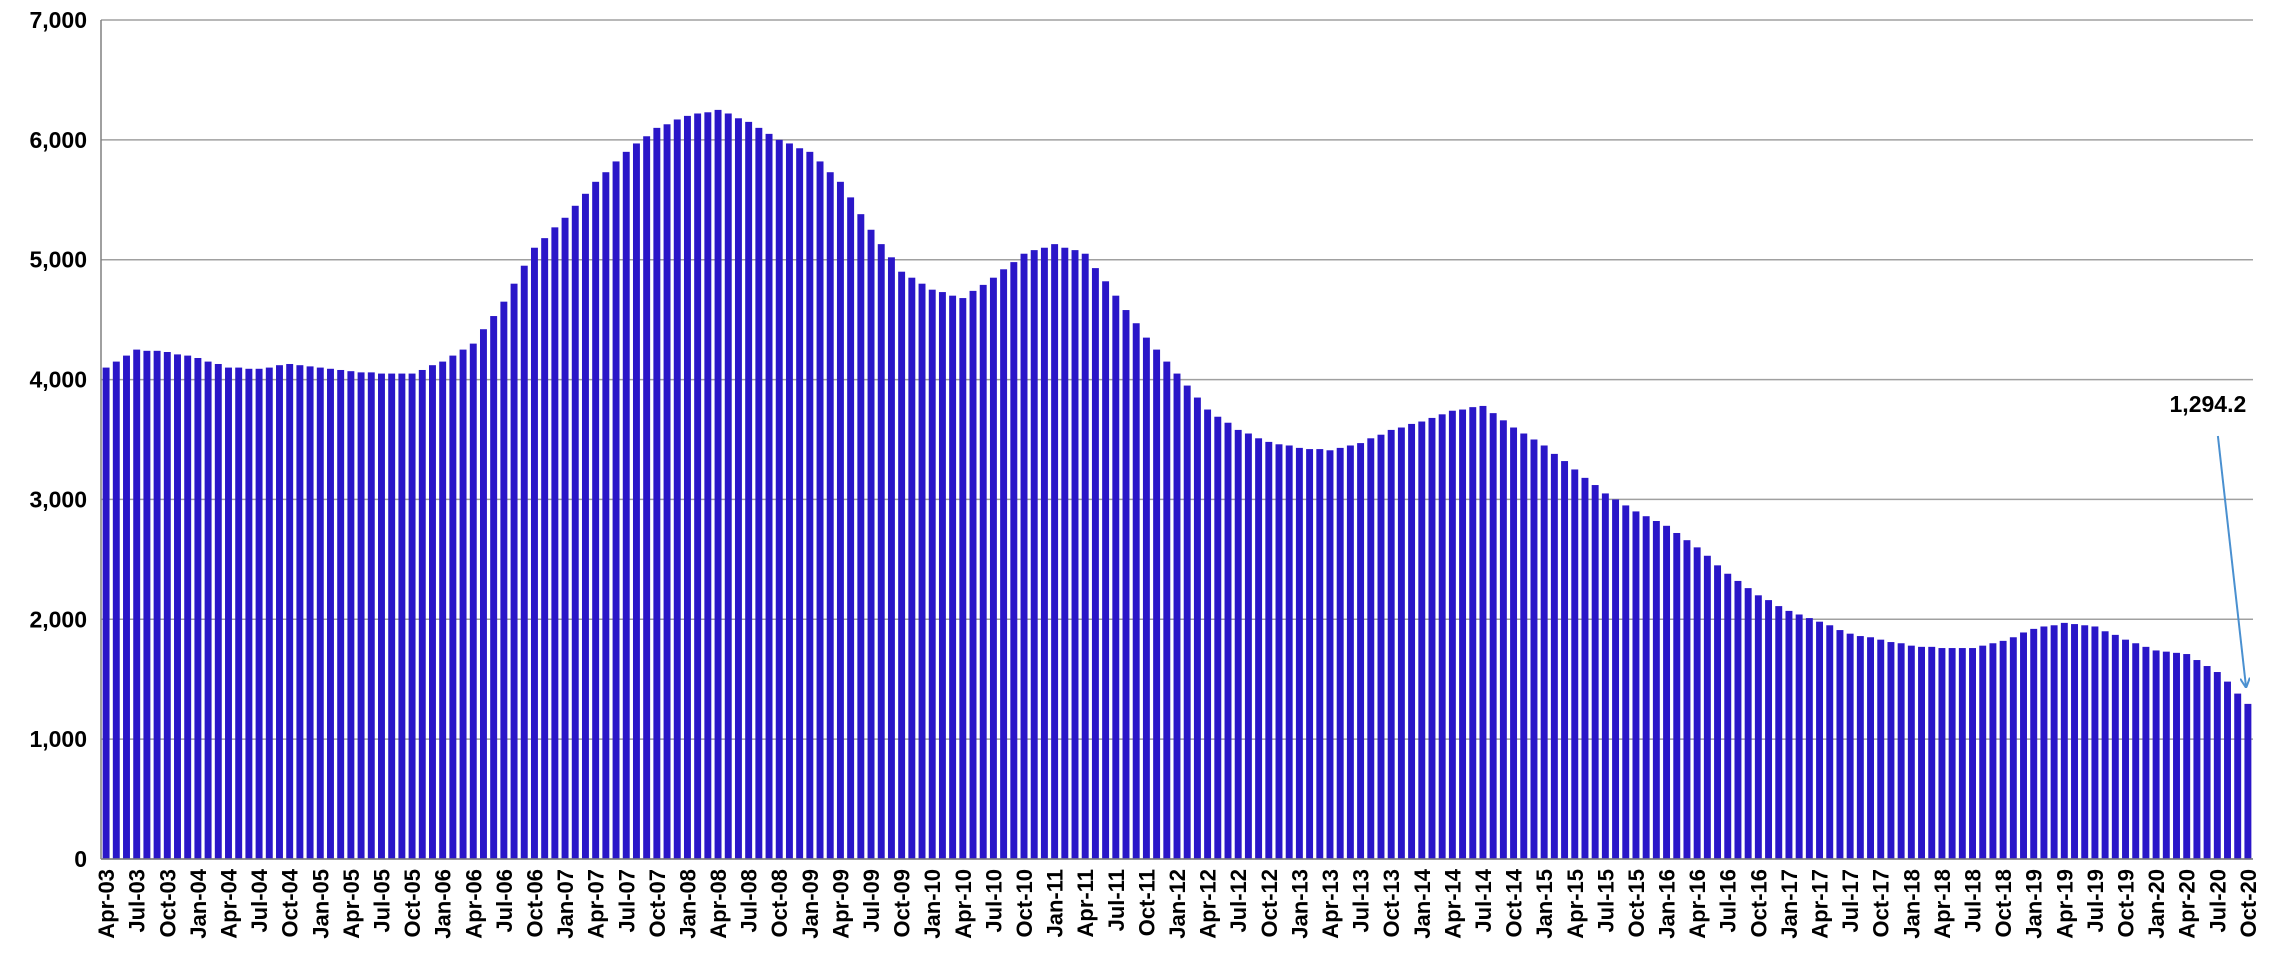  Describe the element at coordinates (2034, 904) in the screenshot. I see `x-tick-label: Jan-19` at that location.